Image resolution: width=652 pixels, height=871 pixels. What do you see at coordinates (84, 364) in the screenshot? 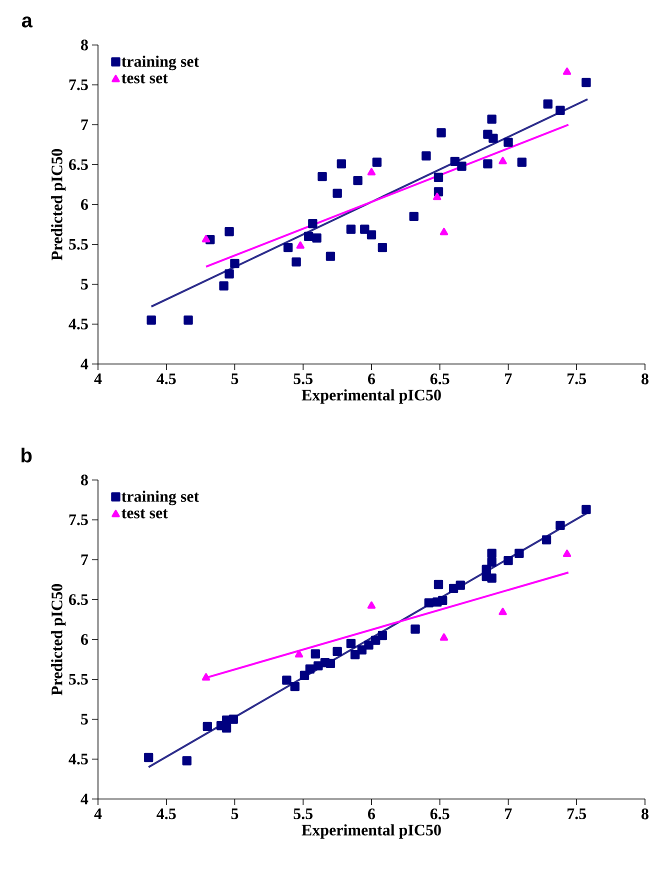
I see `y-tick-label: 4` at bounding box center [84, 364].